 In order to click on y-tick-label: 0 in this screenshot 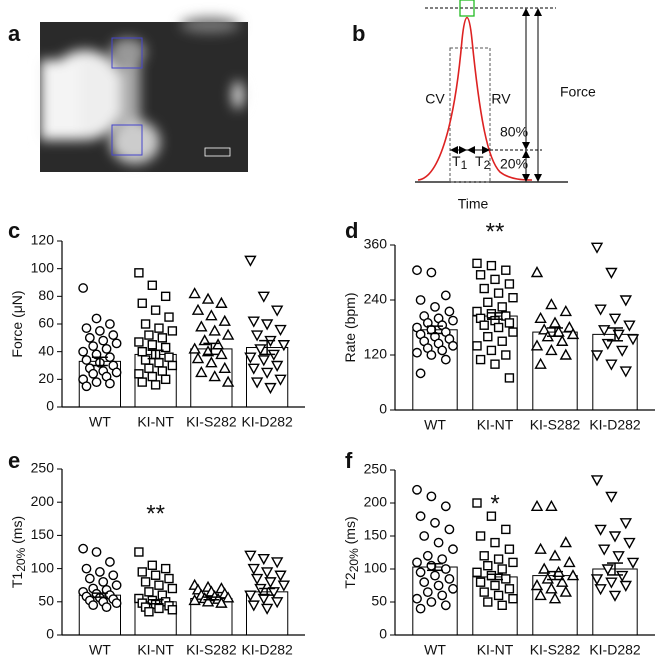, I will do `click(383, 634)`.